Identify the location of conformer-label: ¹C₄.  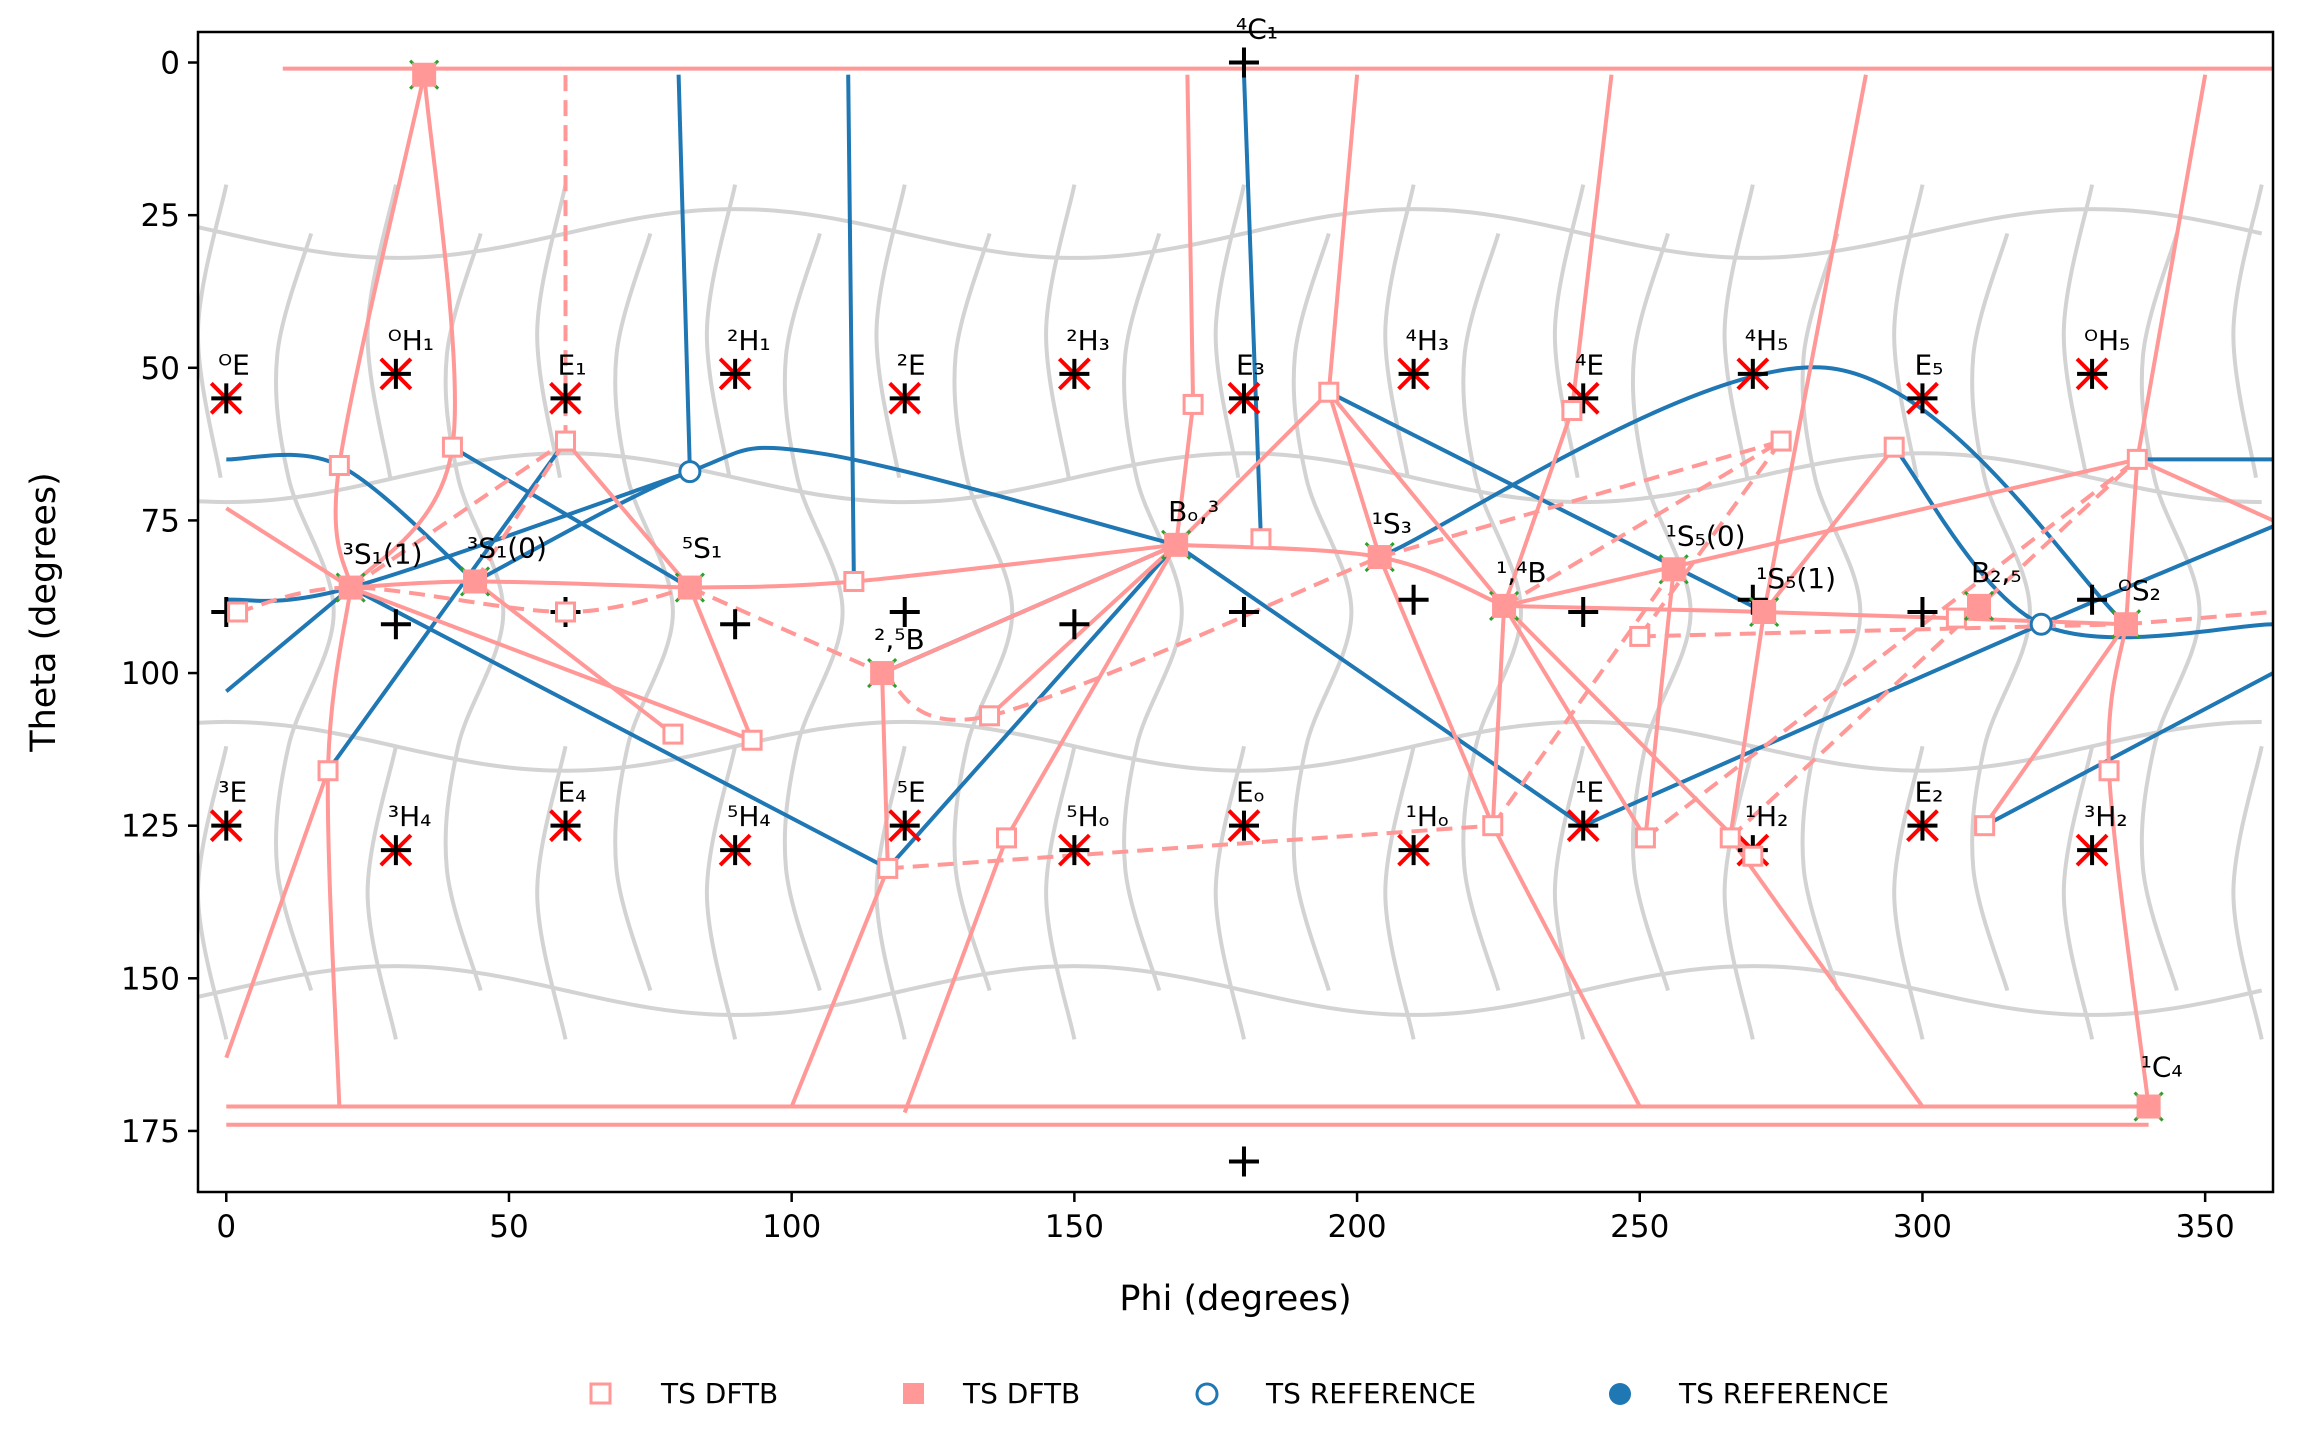
(2162, 1066).